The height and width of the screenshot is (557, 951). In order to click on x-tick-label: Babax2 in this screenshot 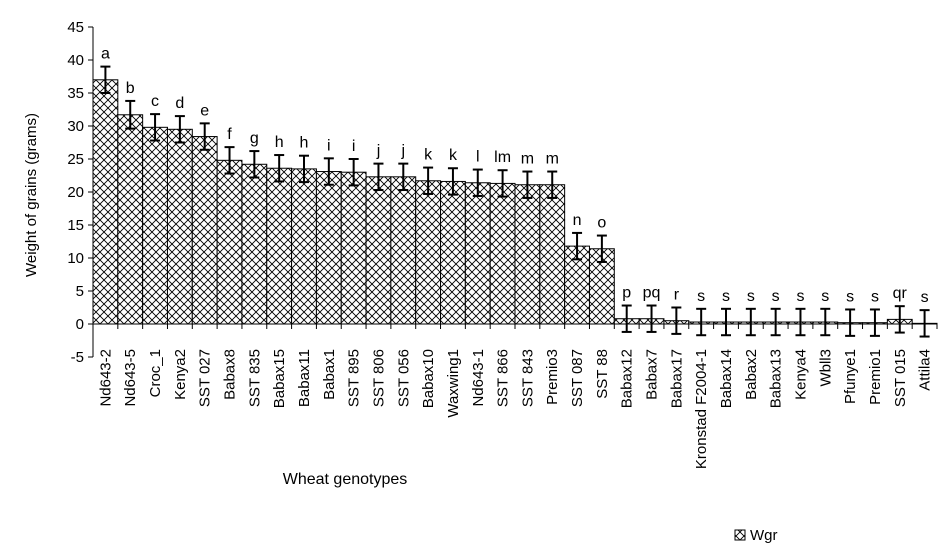, I will do `click(751, 374)`.